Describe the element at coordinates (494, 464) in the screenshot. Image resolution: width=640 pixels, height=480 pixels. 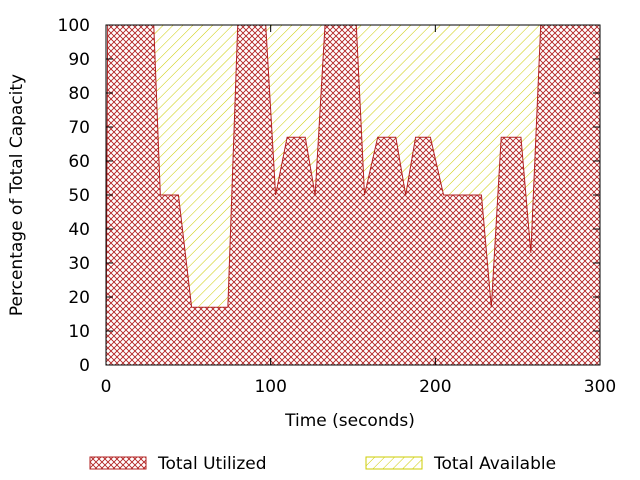
I see `legend-label-total-available: Total Available` at that location.